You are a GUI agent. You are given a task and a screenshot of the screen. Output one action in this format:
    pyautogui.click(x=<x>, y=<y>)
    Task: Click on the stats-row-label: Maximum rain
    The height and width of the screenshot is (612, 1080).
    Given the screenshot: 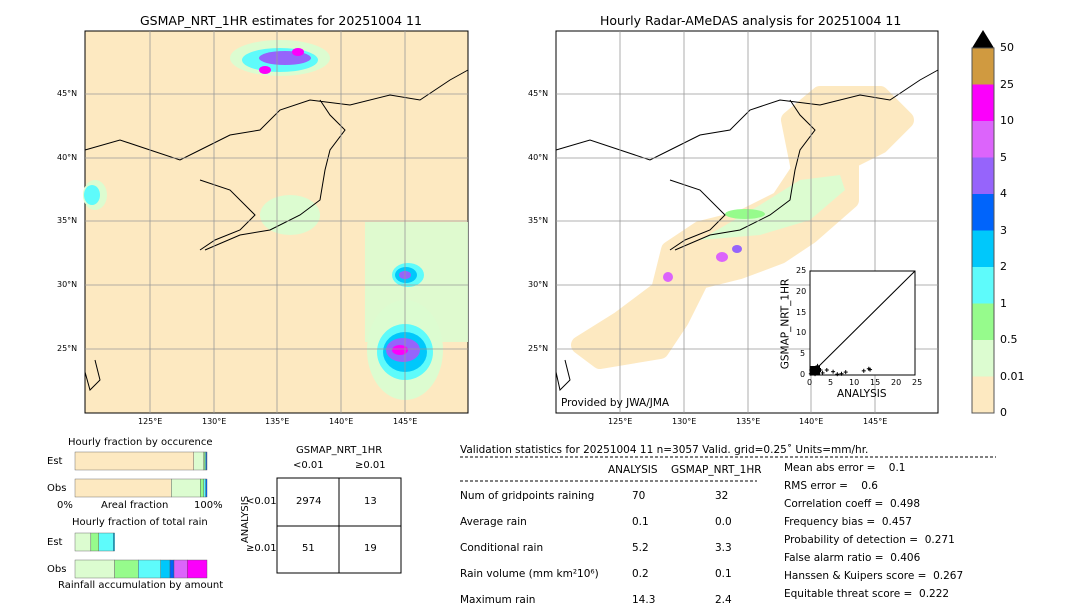 What is the action you would take?
    pyautogui.click(x=498, y=600)
    